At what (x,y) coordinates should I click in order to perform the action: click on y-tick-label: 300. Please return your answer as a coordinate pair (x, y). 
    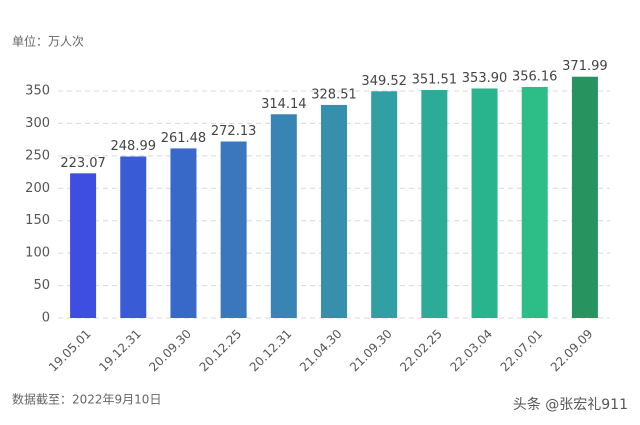
    Looking at the image, I should click on (37, 123).